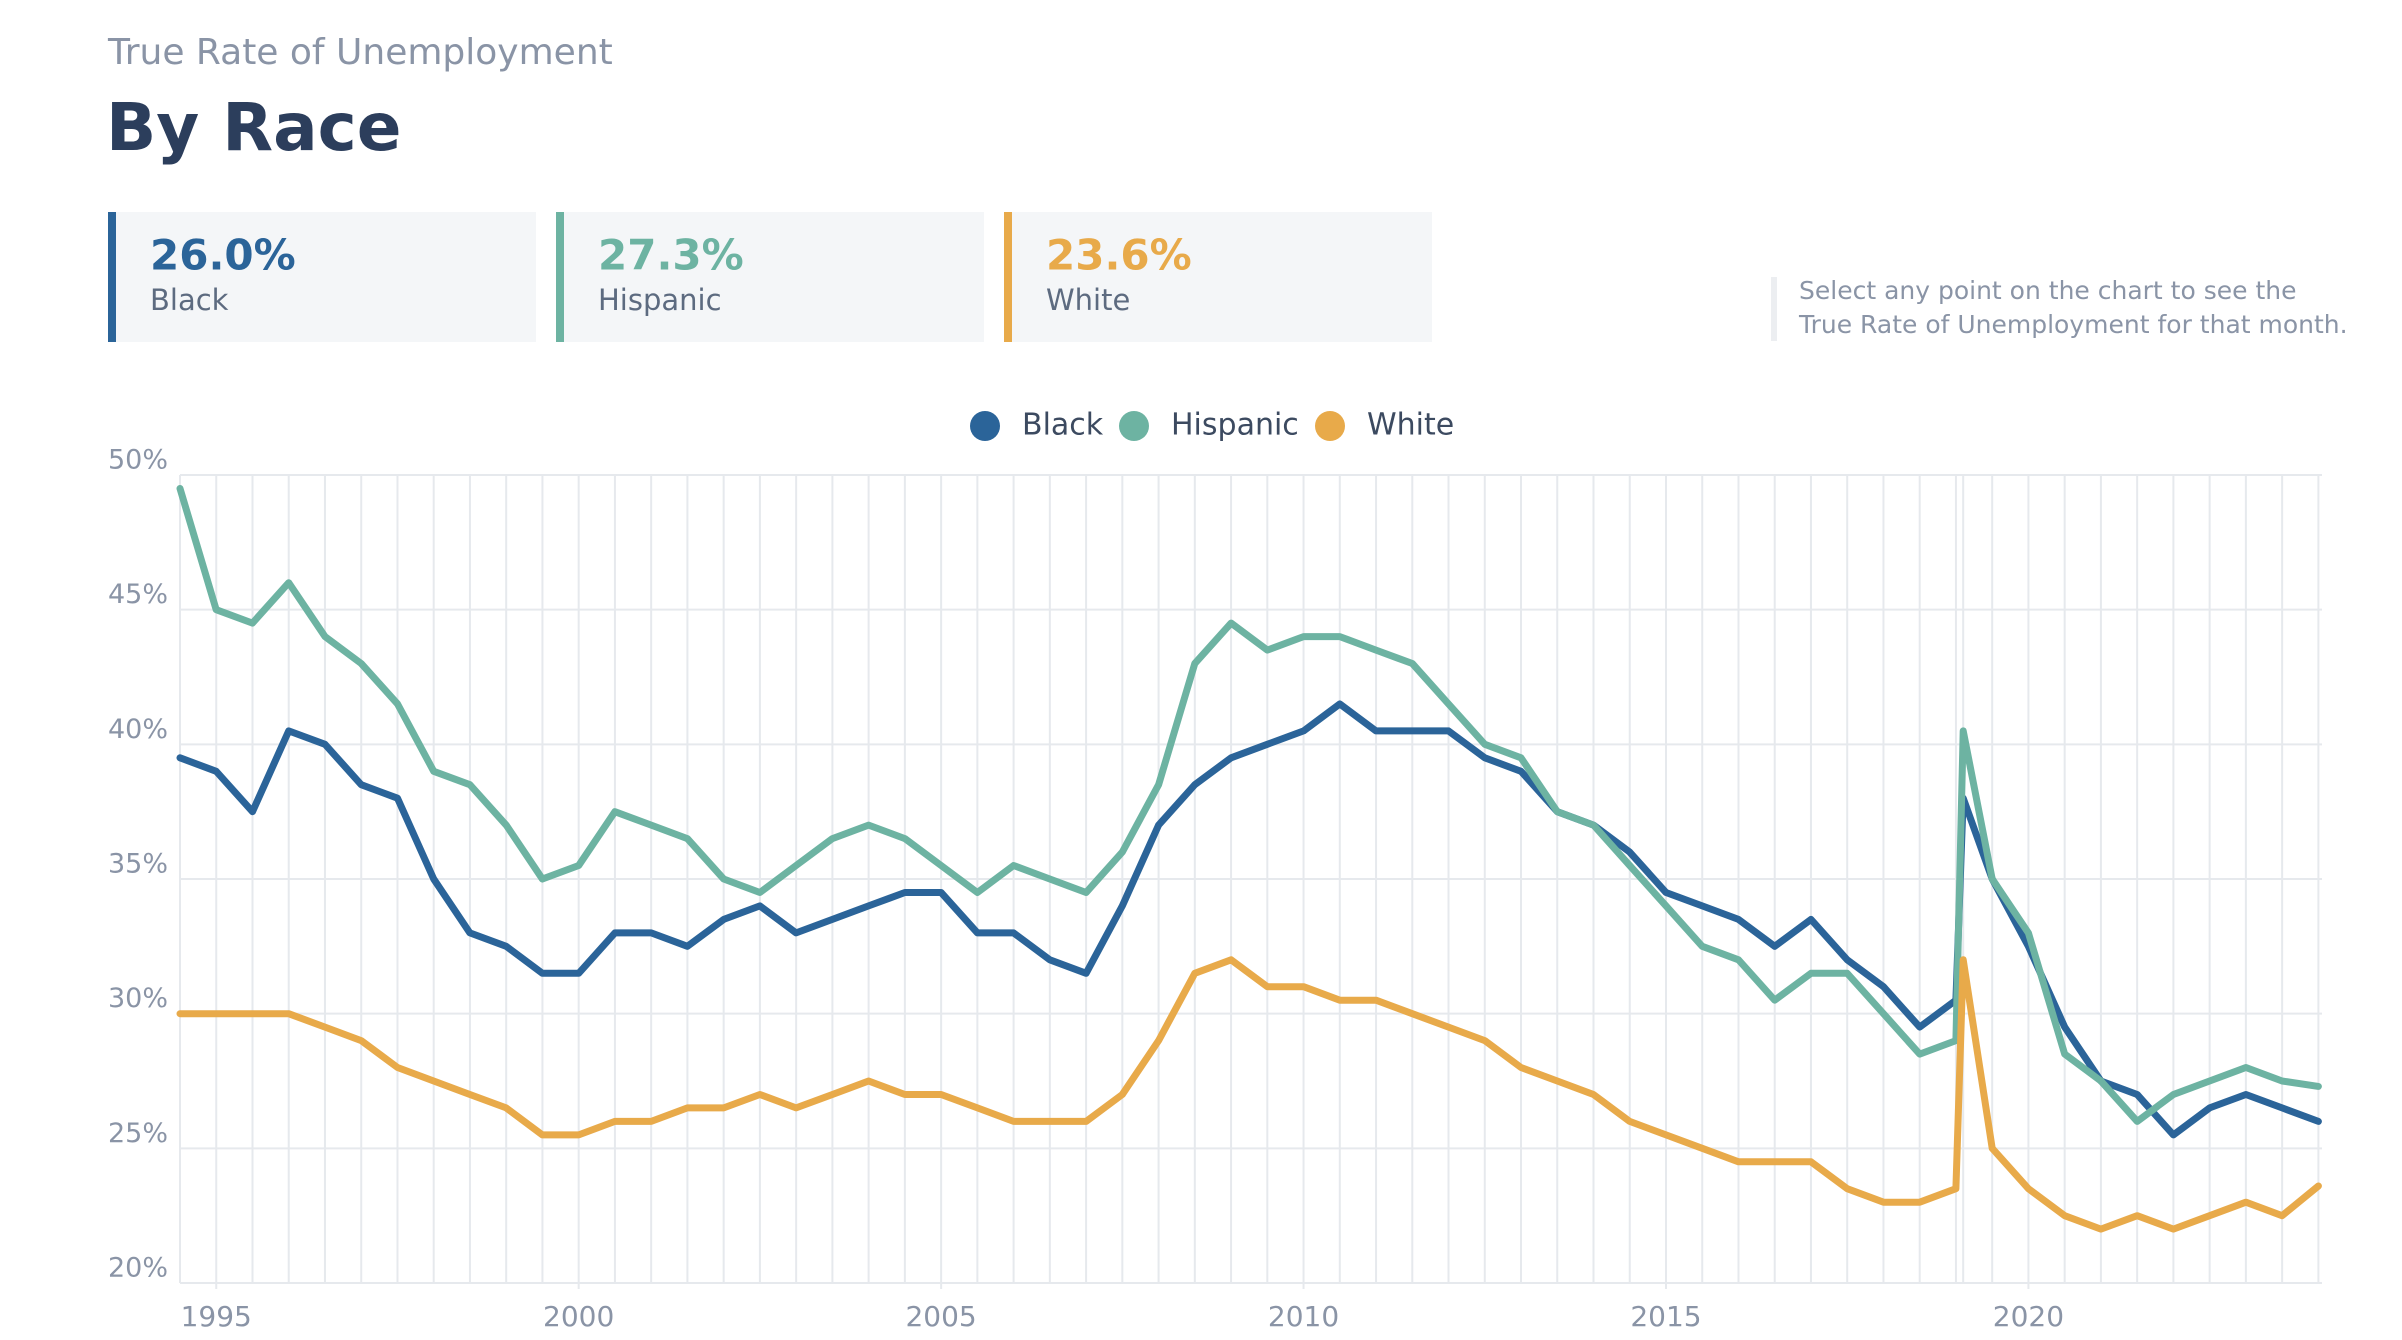  What do you see at coordinates (1235, 425) in the screenshot?
I see `legend-label: Hispanic` at bounding box center [1235, 425].